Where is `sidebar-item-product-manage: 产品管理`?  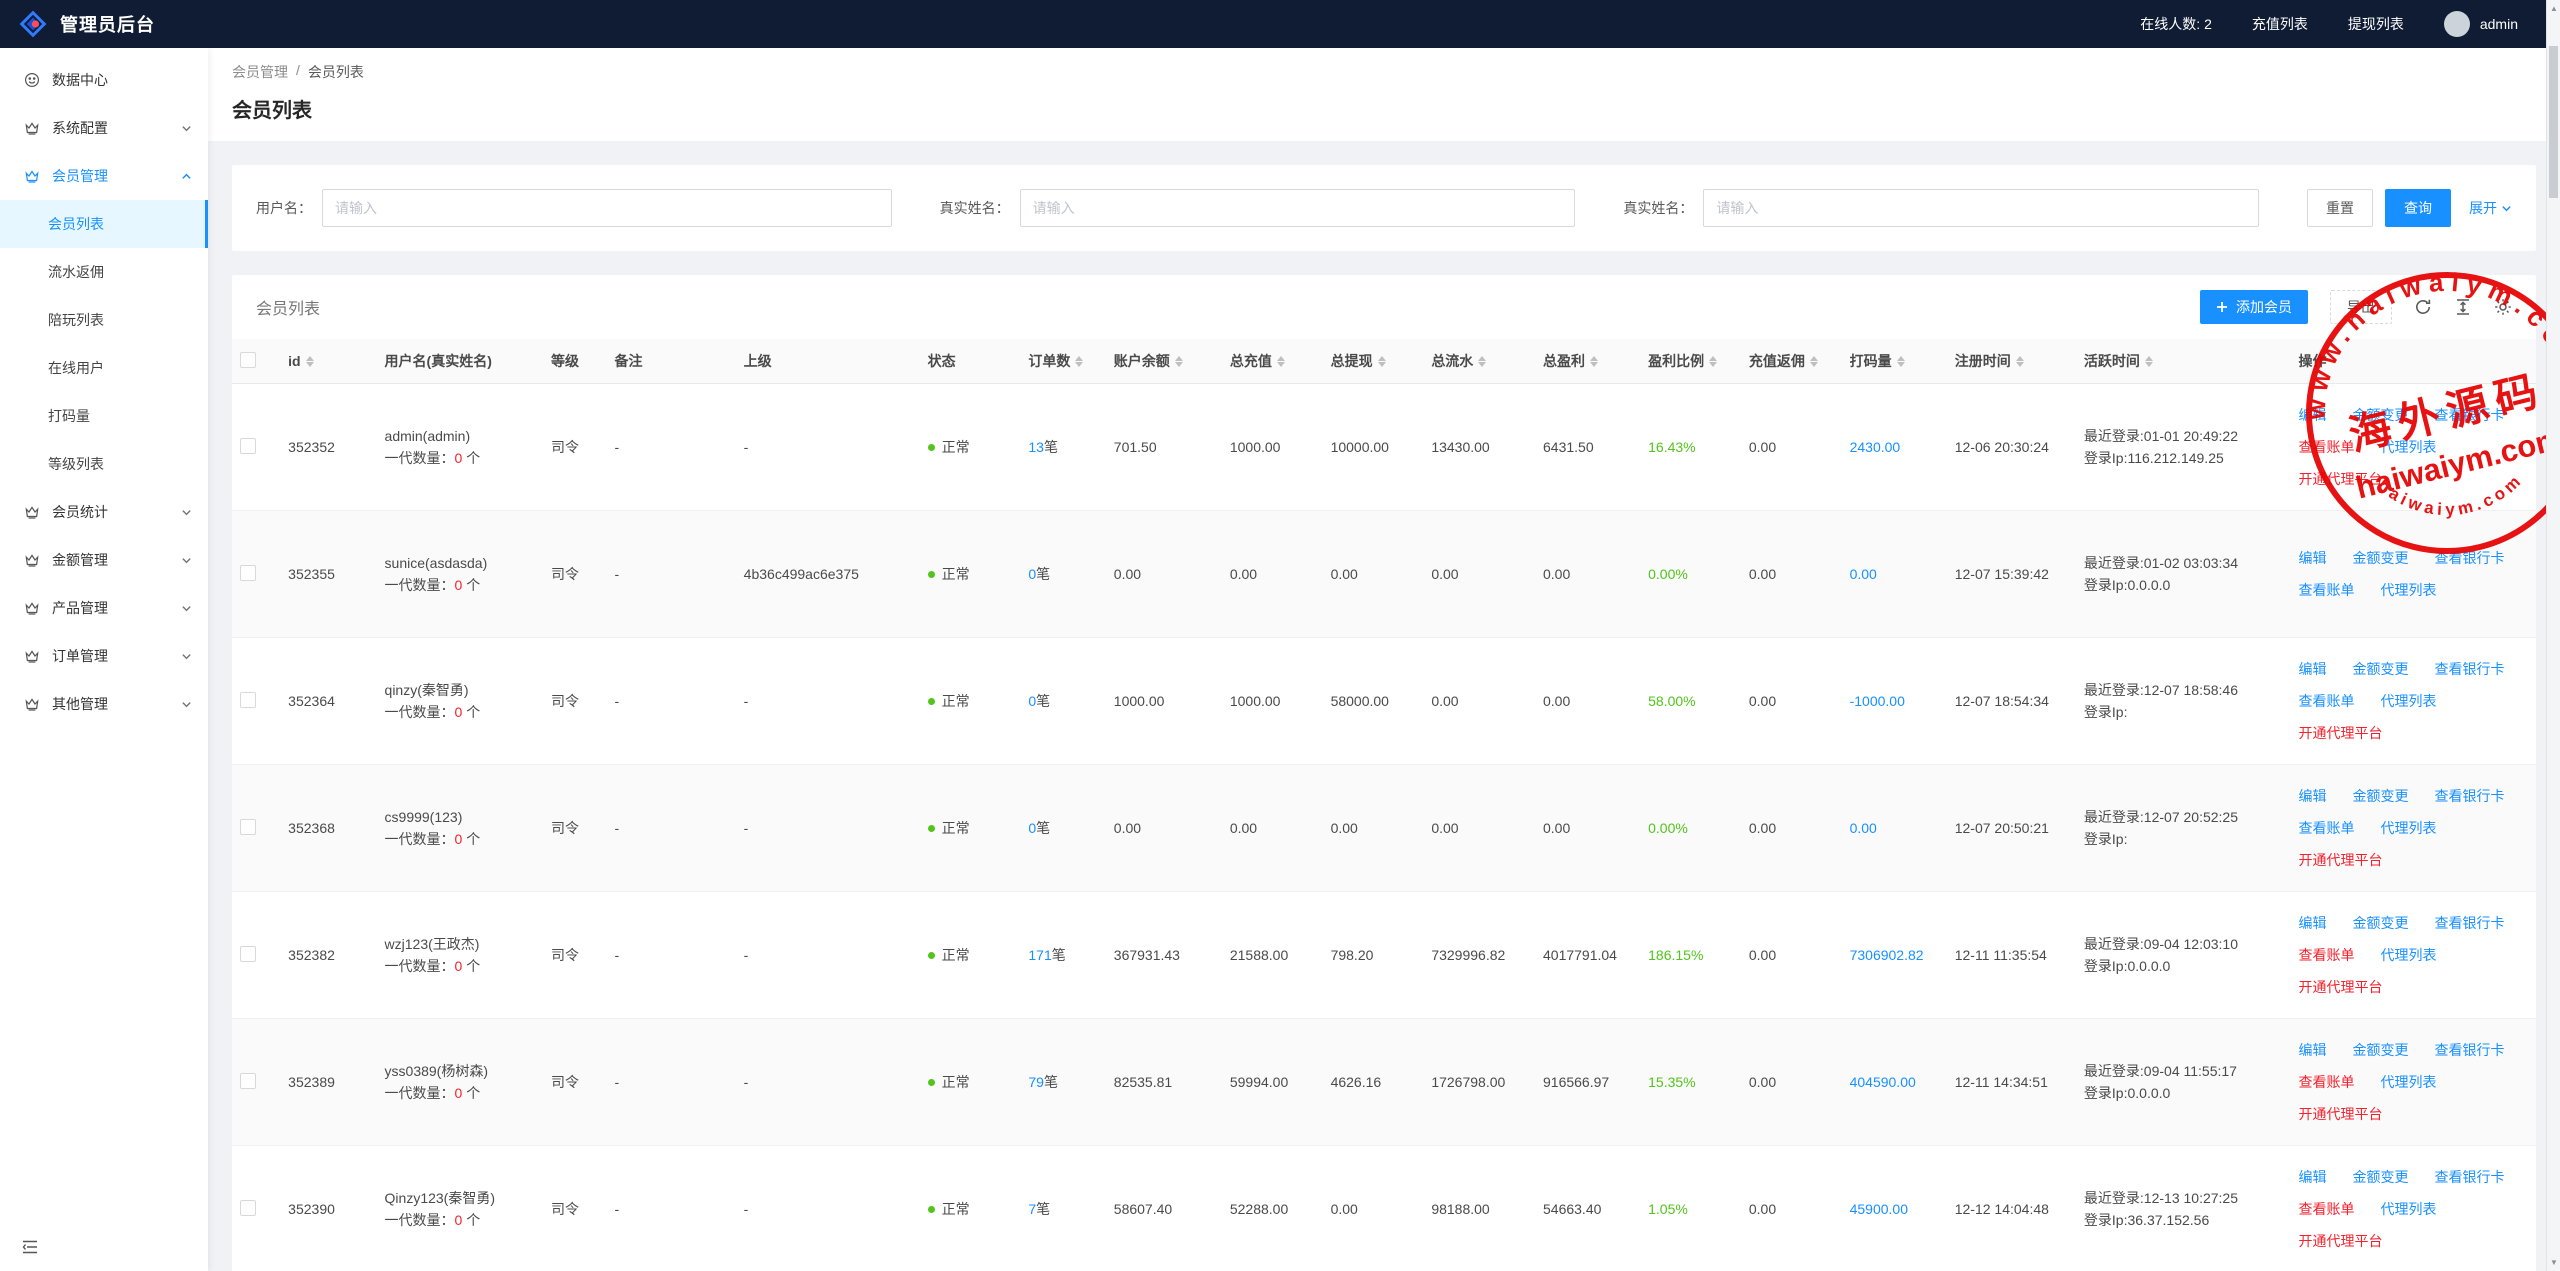
sidebar-item-product-manage: 产品管理 is located at coordinates (104, 608).